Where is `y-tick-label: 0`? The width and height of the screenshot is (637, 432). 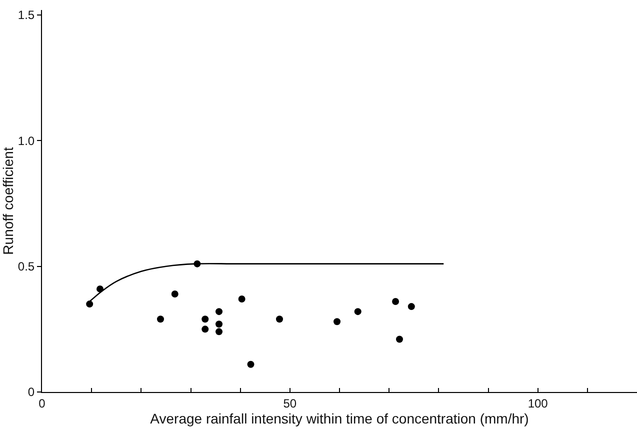
y-tick-label: 0 is located at coordinates (31, 392).